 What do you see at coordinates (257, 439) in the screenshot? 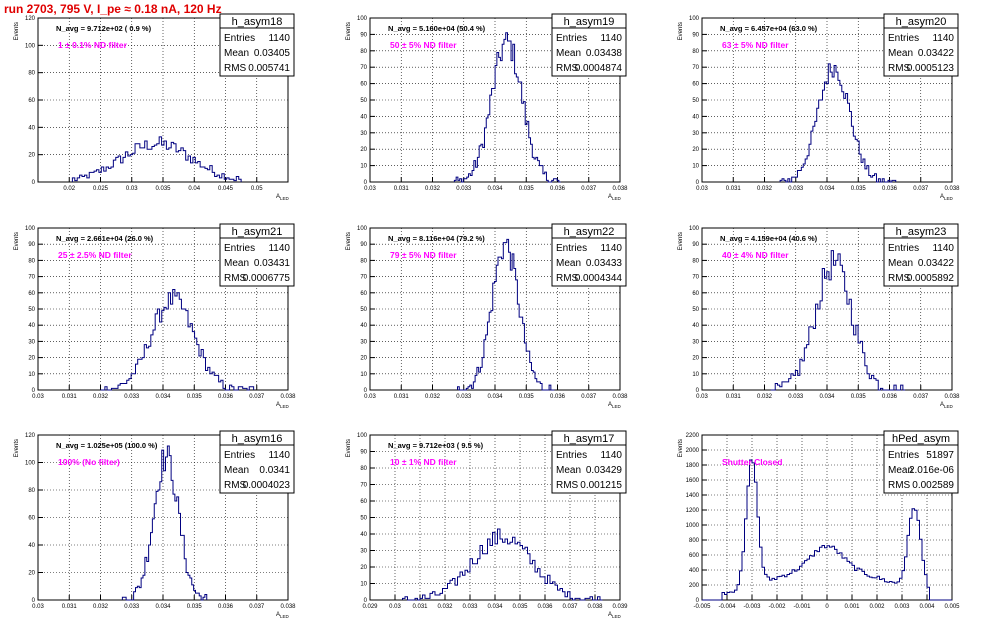
I see `histogram-name: h_asym16` at bounding box center [257, 439].